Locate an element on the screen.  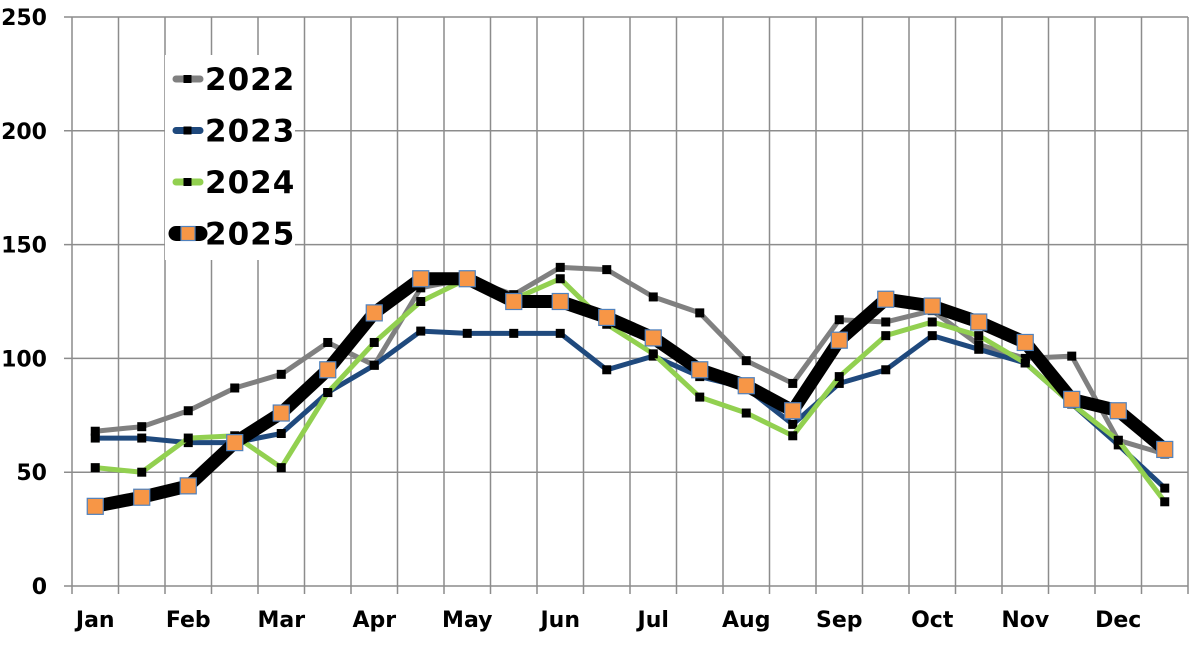
legend-label: 2023 is located at coordinates (250, 132).